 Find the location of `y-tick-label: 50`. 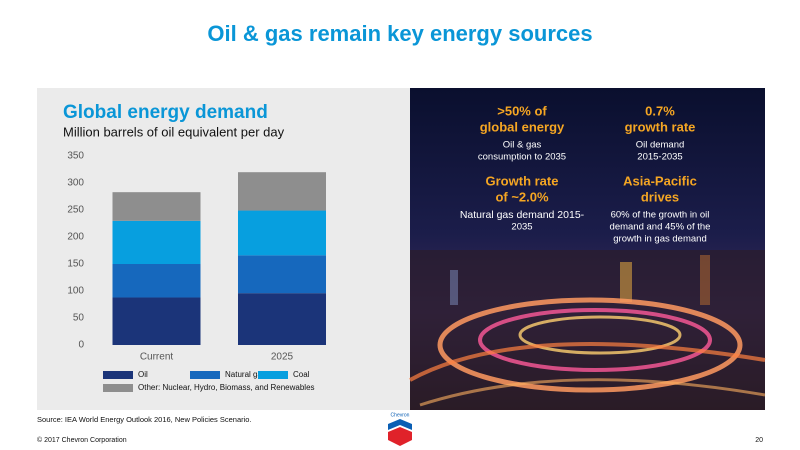

y-tick-label: 50 is located at coordinates (79, 318).